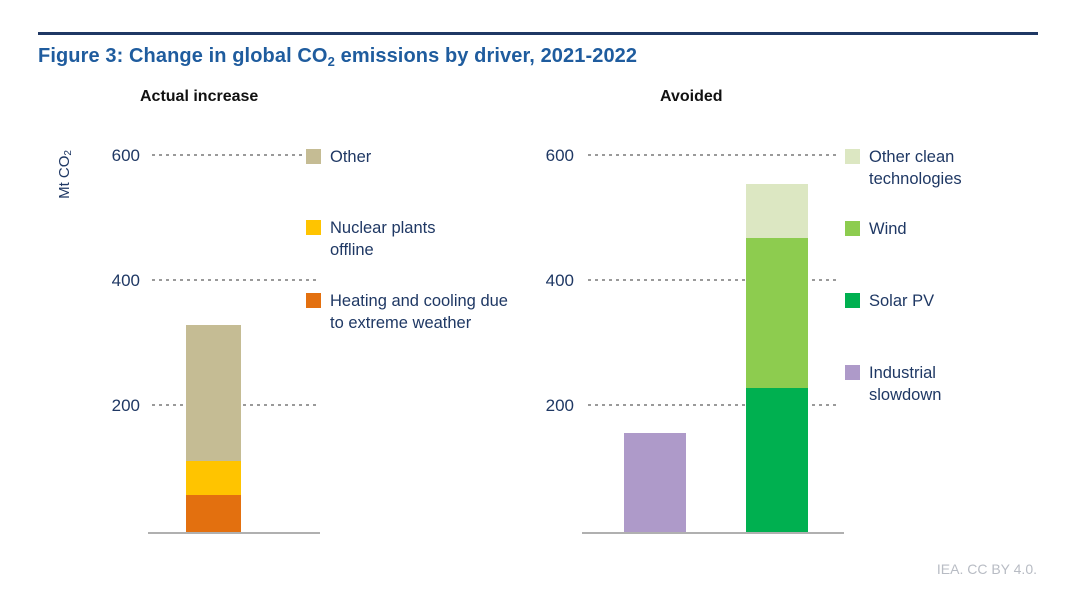  What do you see at coordinates (313, 227) in the screenshot?
I see `legend-swatch-nuclear-icon` at bounding box center [313, 227].